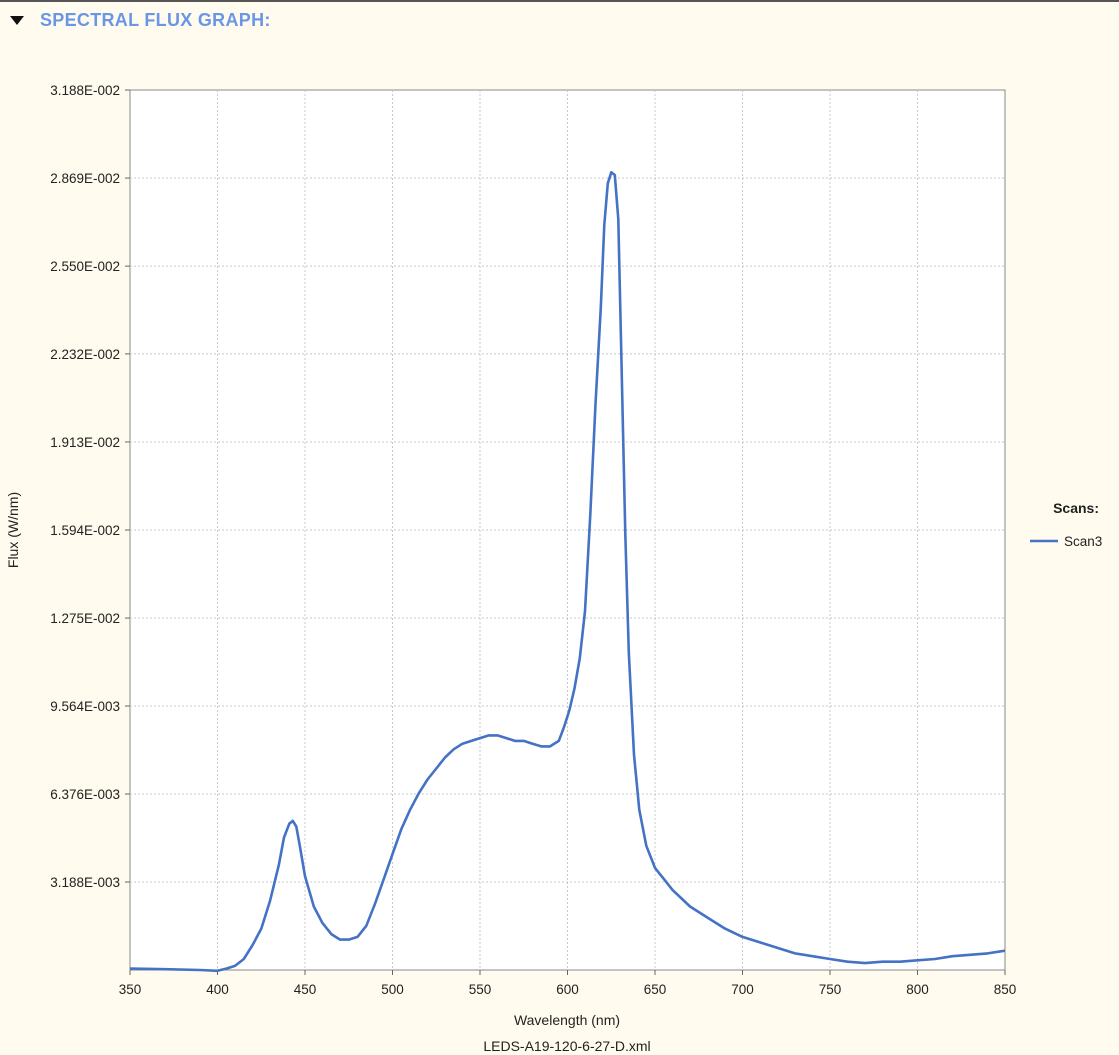  What do you see at coordinates (130, 989) in the screenshot?
I see `x-tick-label: 350` at bounding box center [130, 989].